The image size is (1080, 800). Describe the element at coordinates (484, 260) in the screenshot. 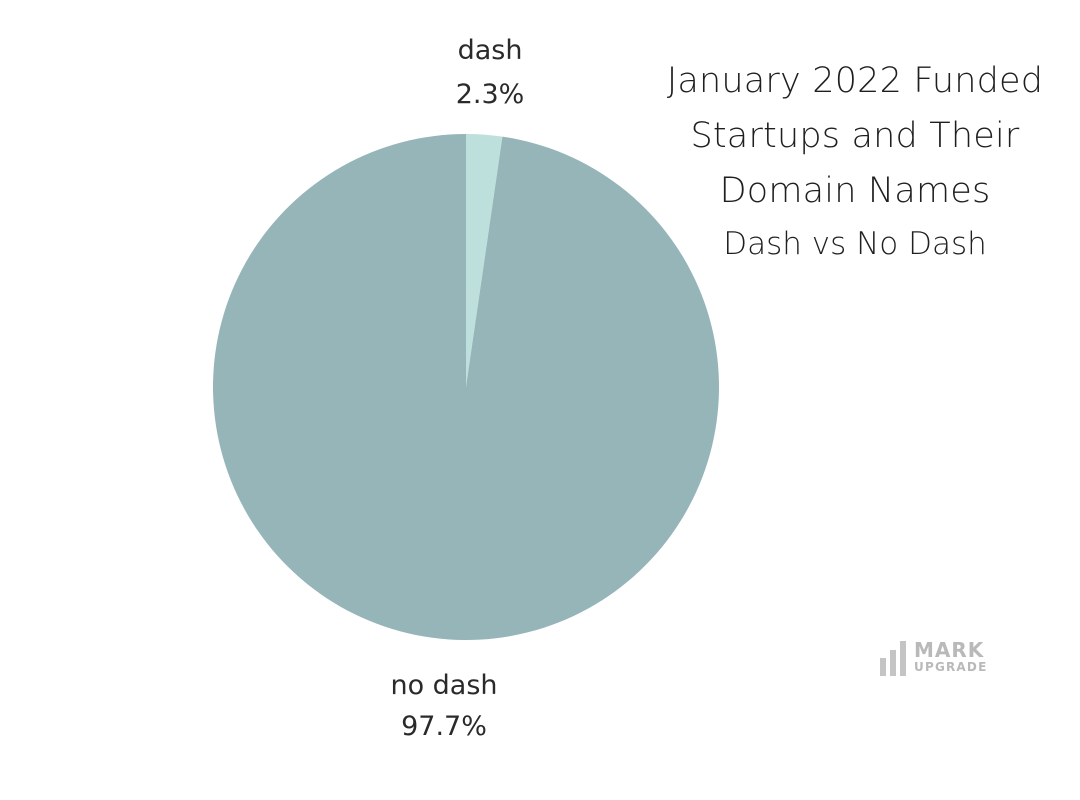

I see `pie-slice-dash` at that location.